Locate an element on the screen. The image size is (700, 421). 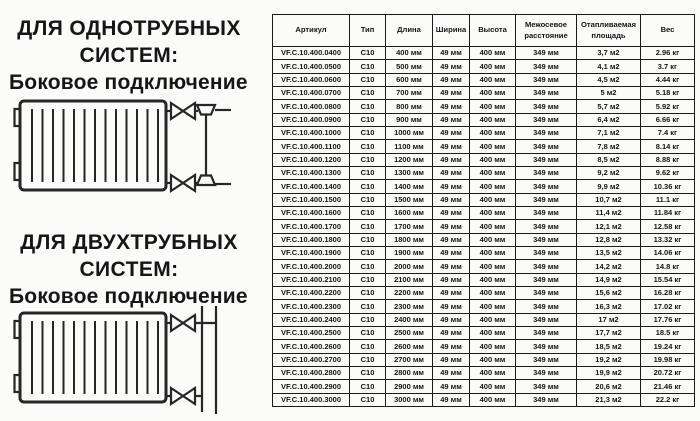
table-cell: VF.C.10.400.1300 is located at coordinates (311, 173).